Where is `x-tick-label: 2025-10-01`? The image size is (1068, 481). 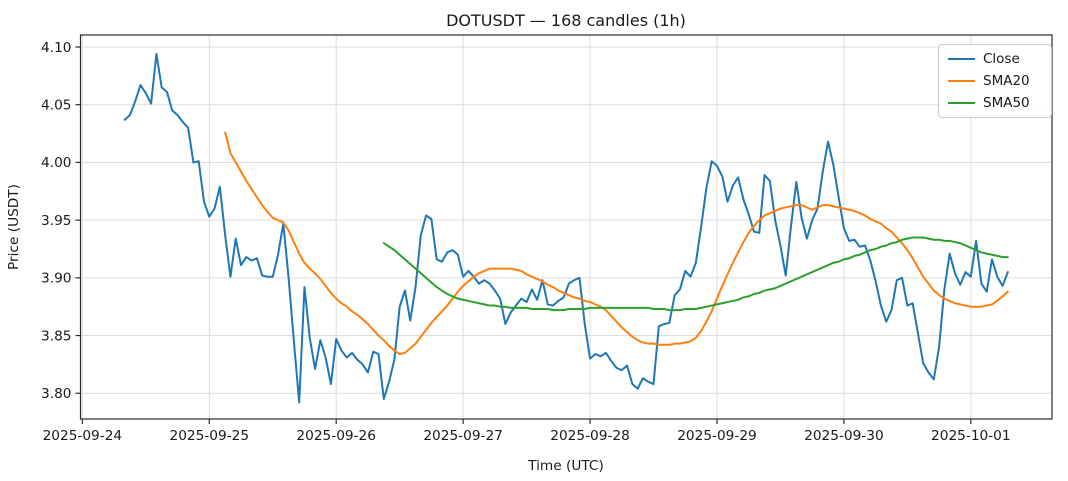 x-tick-label: 2025-10-01 is located at coordinates (971, 436).